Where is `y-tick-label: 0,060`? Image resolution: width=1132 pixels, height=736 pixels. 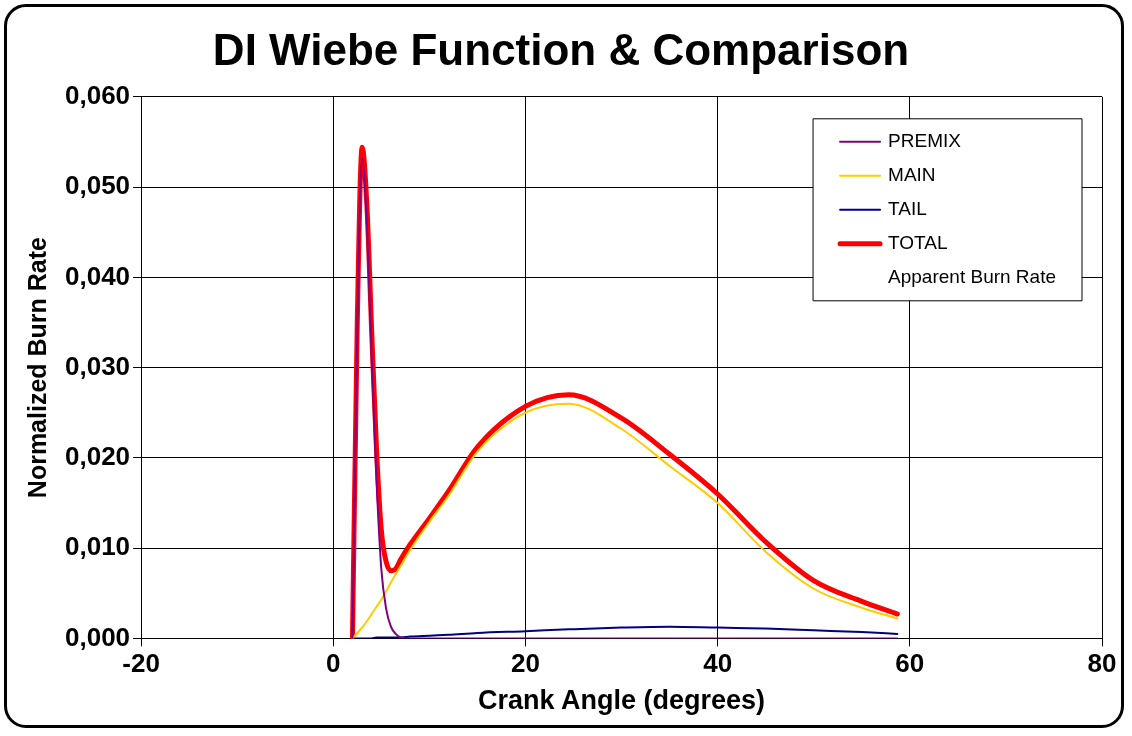 y-tick-label: 0,060 is located at coordinates (97, 94).